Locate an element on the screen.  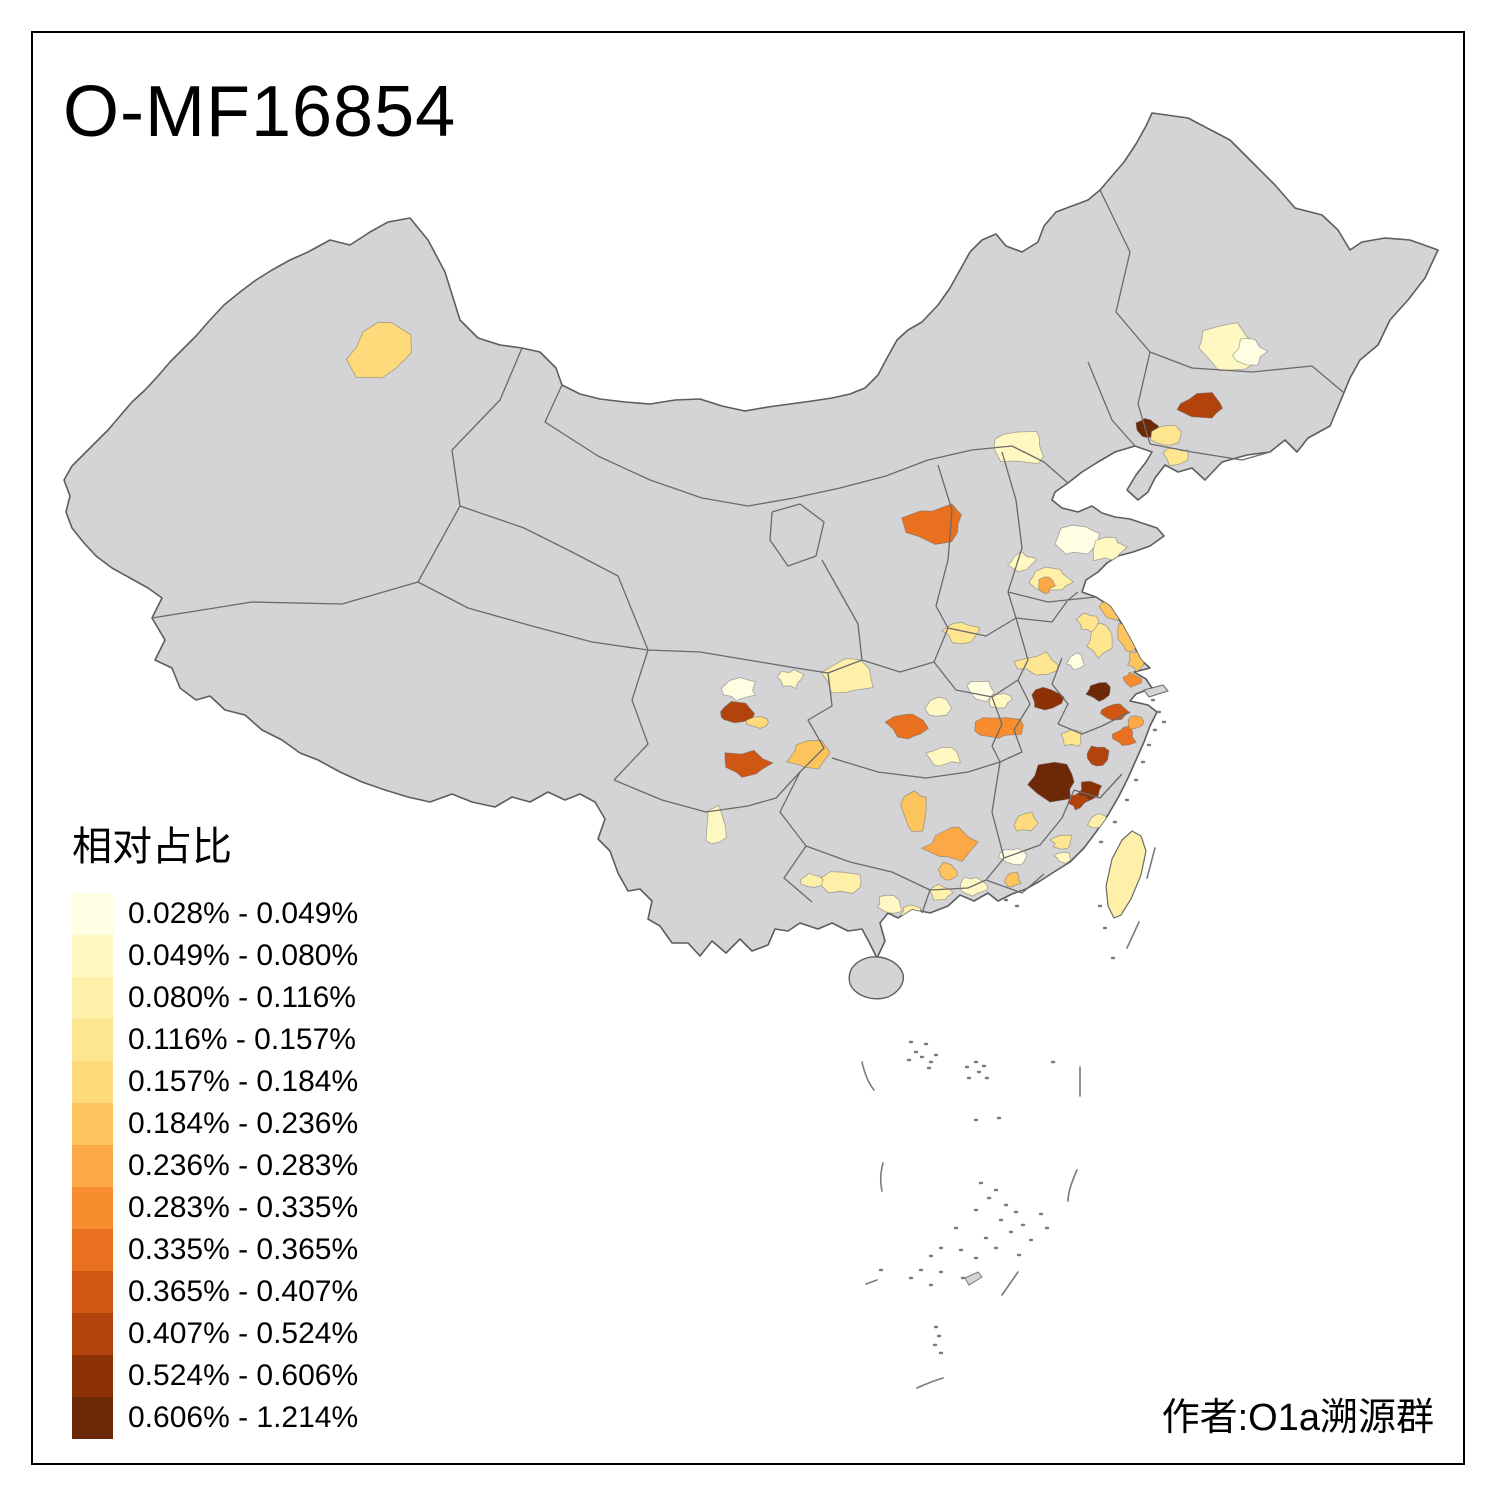
taiwan-island is located at coordinates (1126, 874).